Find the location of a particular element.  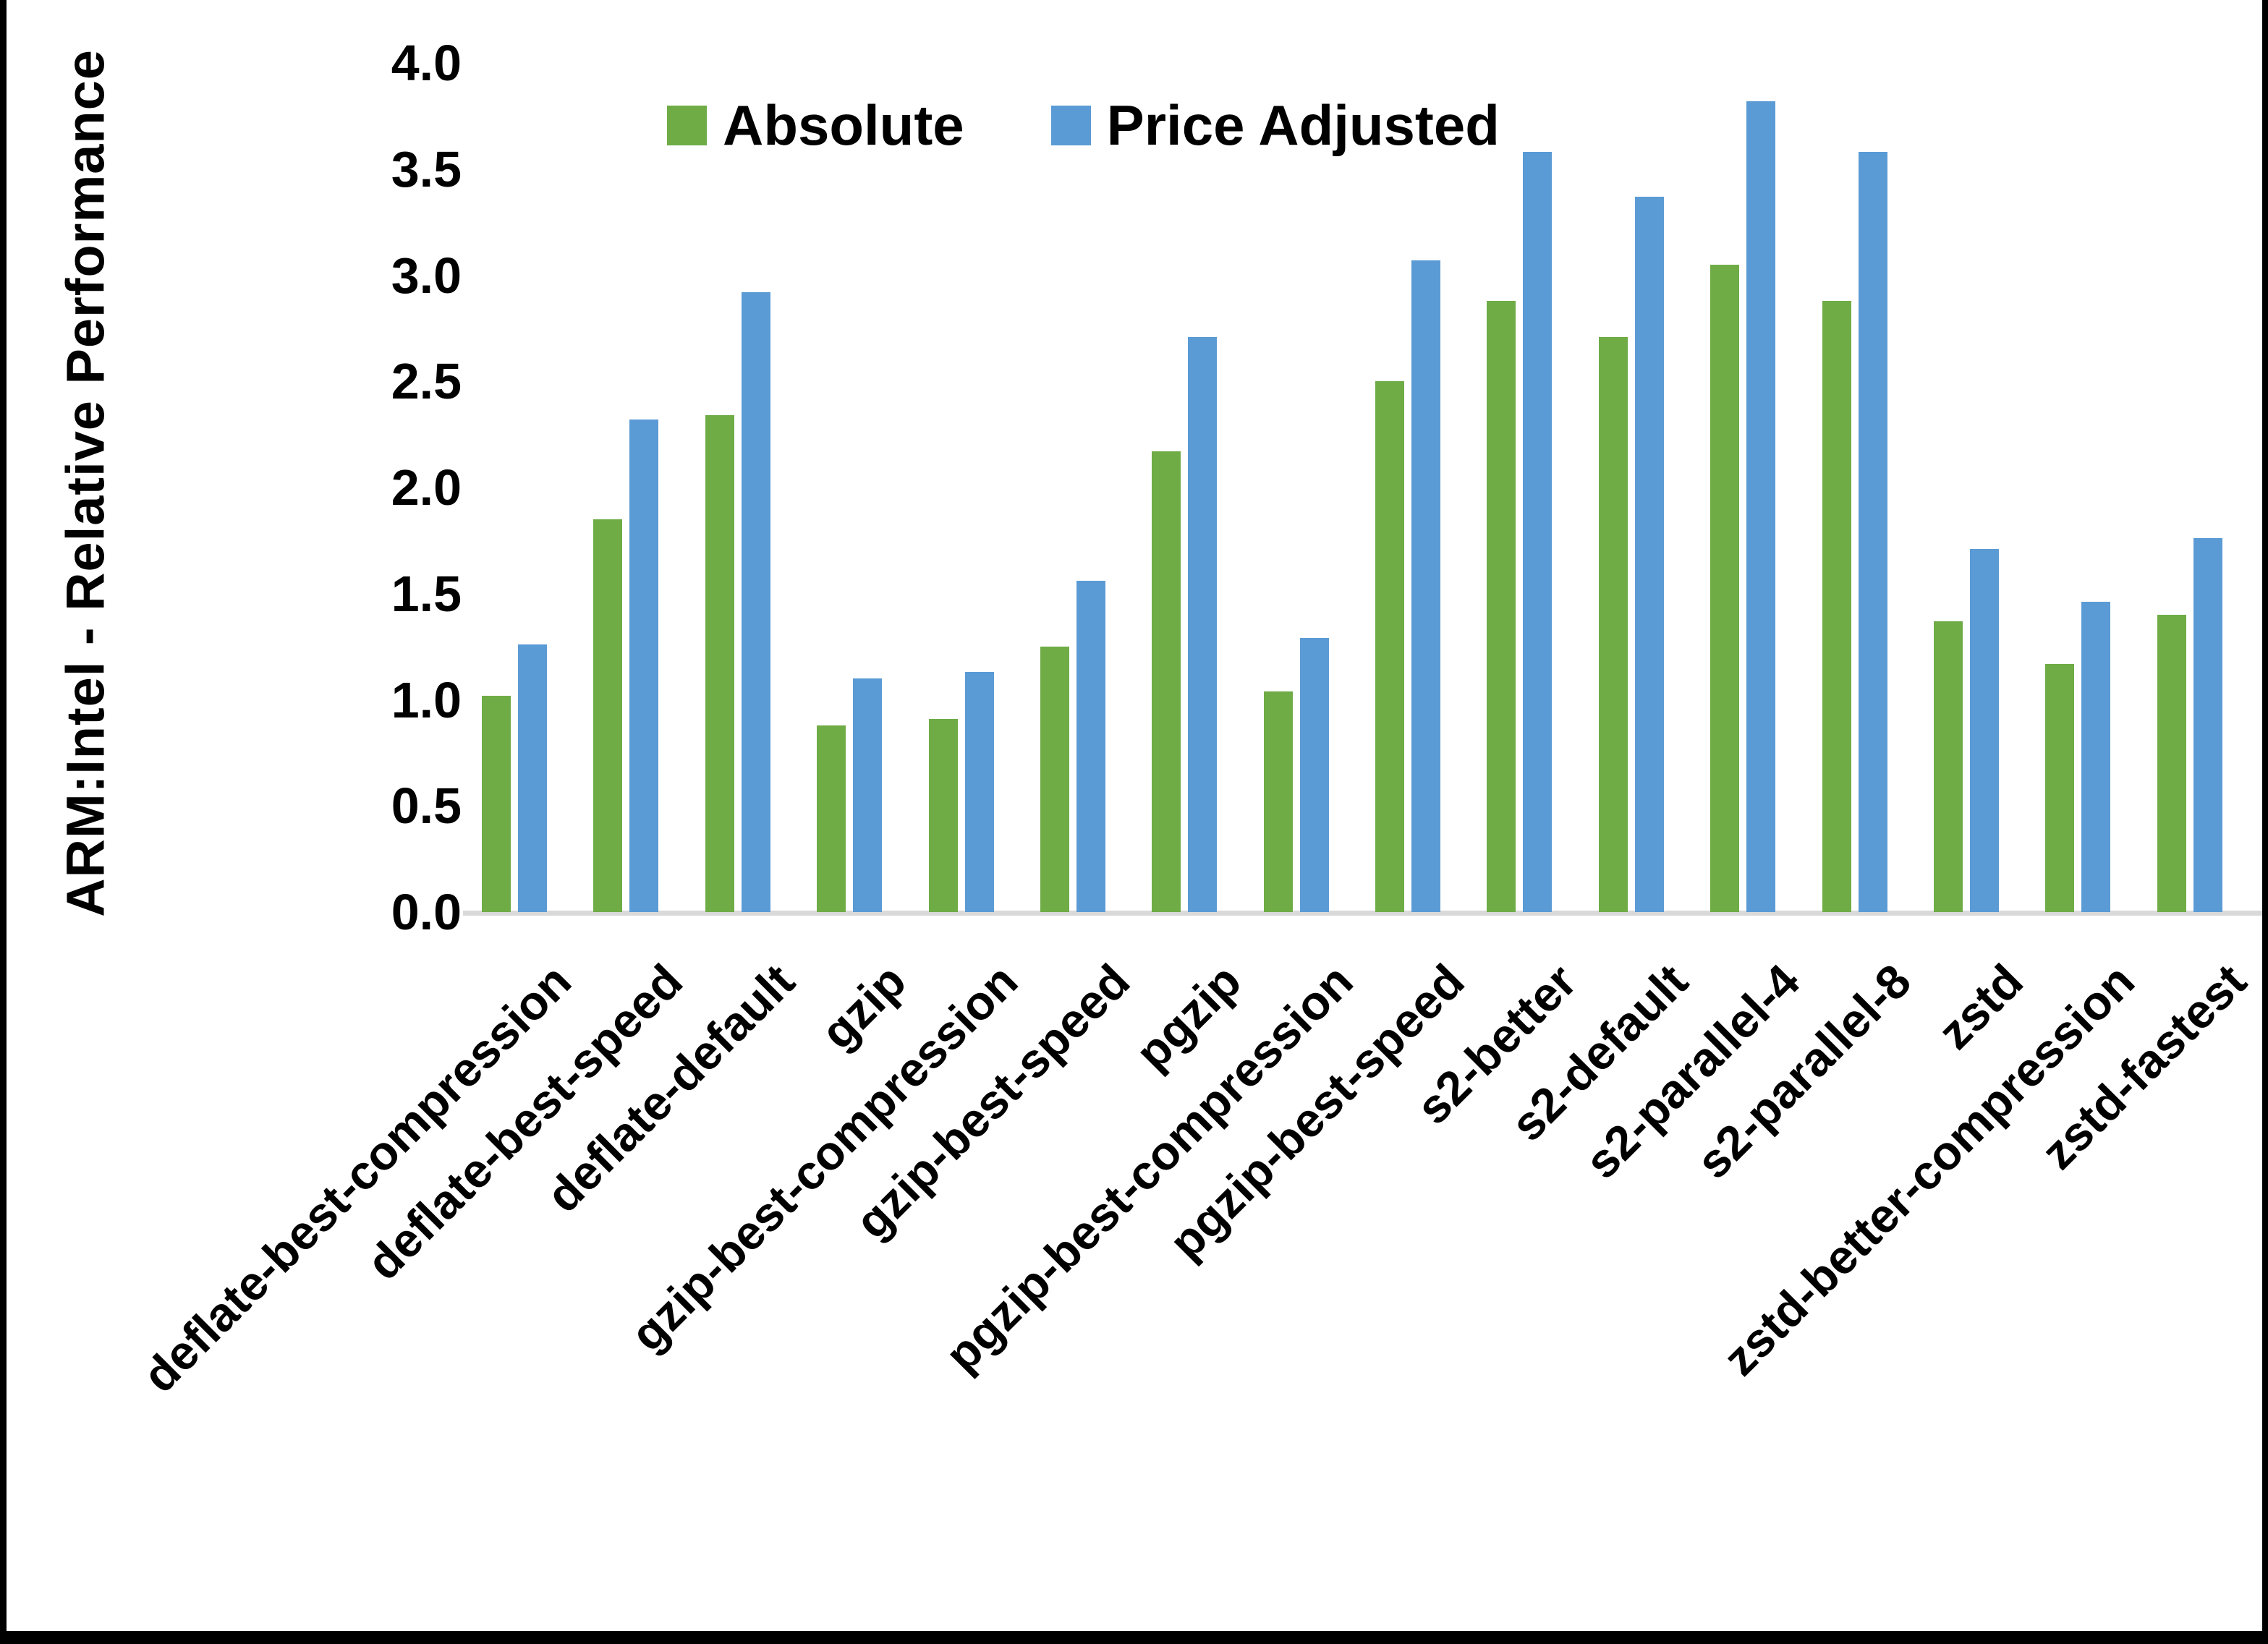

y-tick-label-3.0: 3.0 is located at coordinates (426, 275).